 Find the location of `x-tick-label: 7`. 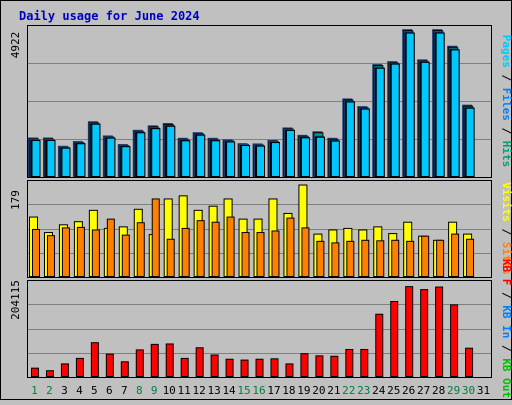

x-tick-label: 7 is located at coordinates (124, 390).